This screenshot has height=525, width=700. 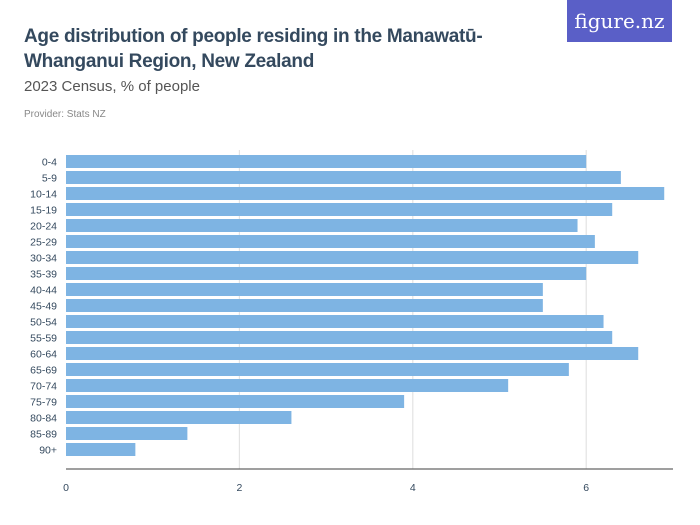 What do you see at coordinates (101, 449) in the screenshot?
I see `bar-90+` at bounding box center [101, 449].